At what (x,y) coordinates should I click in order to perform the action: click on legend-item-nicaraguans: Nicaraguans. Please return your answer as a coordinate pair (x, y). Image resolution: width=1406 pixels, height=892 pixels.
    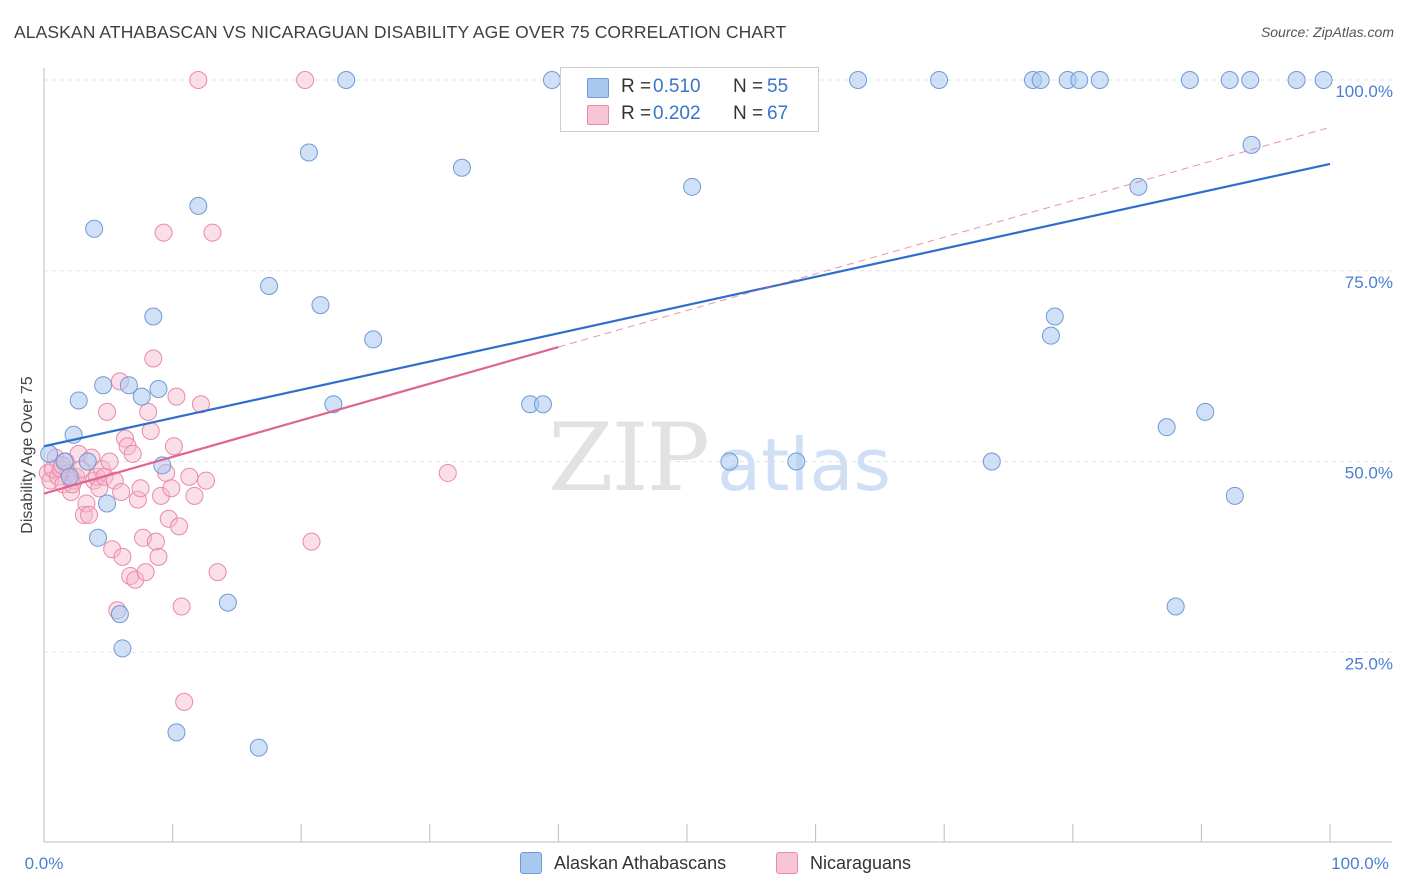
    Looking at the image, I should click on (843, 863).